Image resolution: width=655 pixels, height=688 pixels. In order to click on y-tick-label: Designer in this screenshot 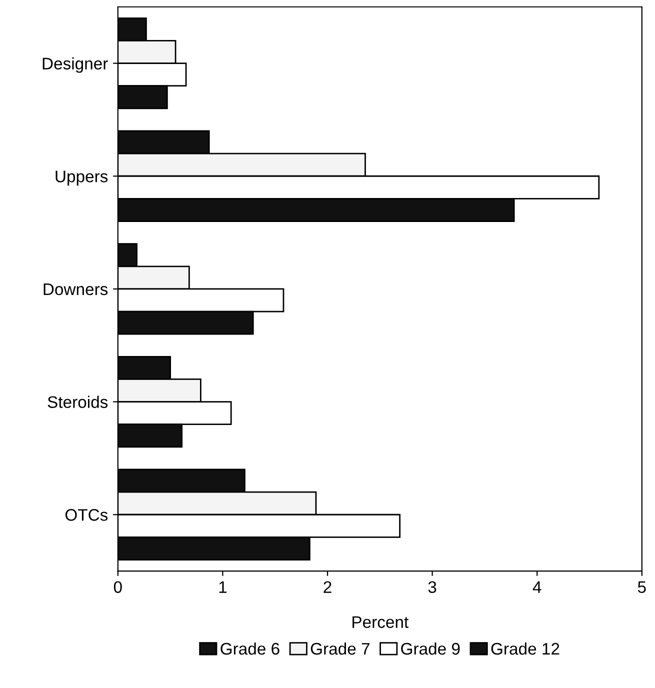, I will do `click(75, 65)`.